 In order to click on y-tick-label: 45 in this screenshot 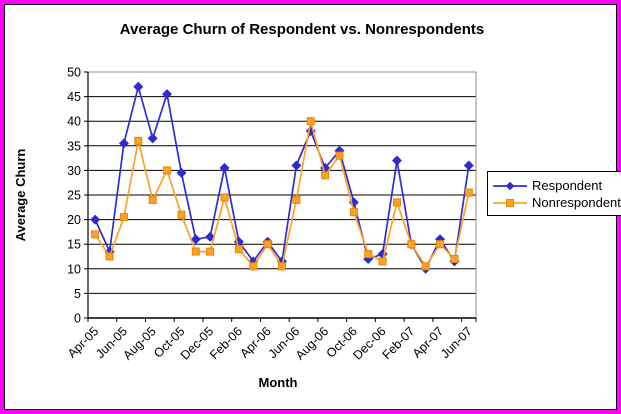, I will do `click(74, 97)`.